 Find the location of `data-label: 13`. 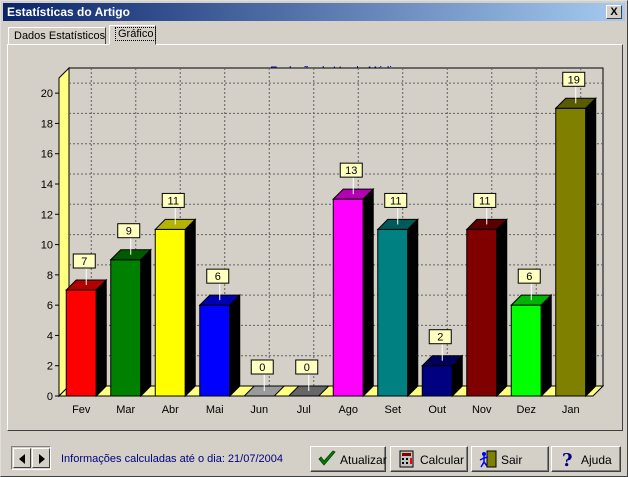

data-label: 13 is located at coordinates (351, 171).